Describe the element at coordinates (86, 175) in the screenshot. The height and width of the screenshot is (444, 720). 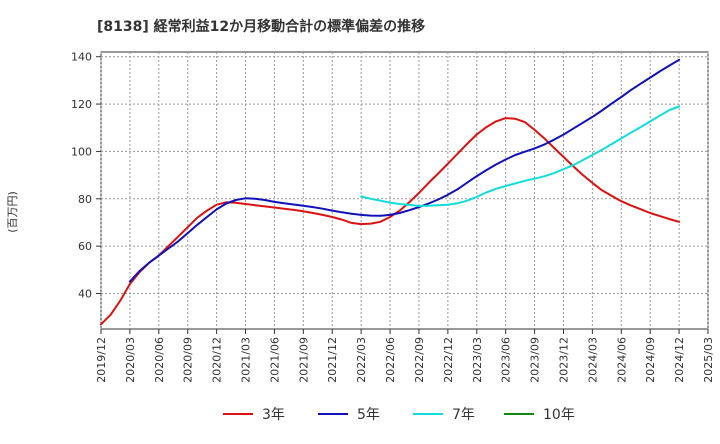
I see `y-tick-layer: 40 60 80 100 120 140` at that location.